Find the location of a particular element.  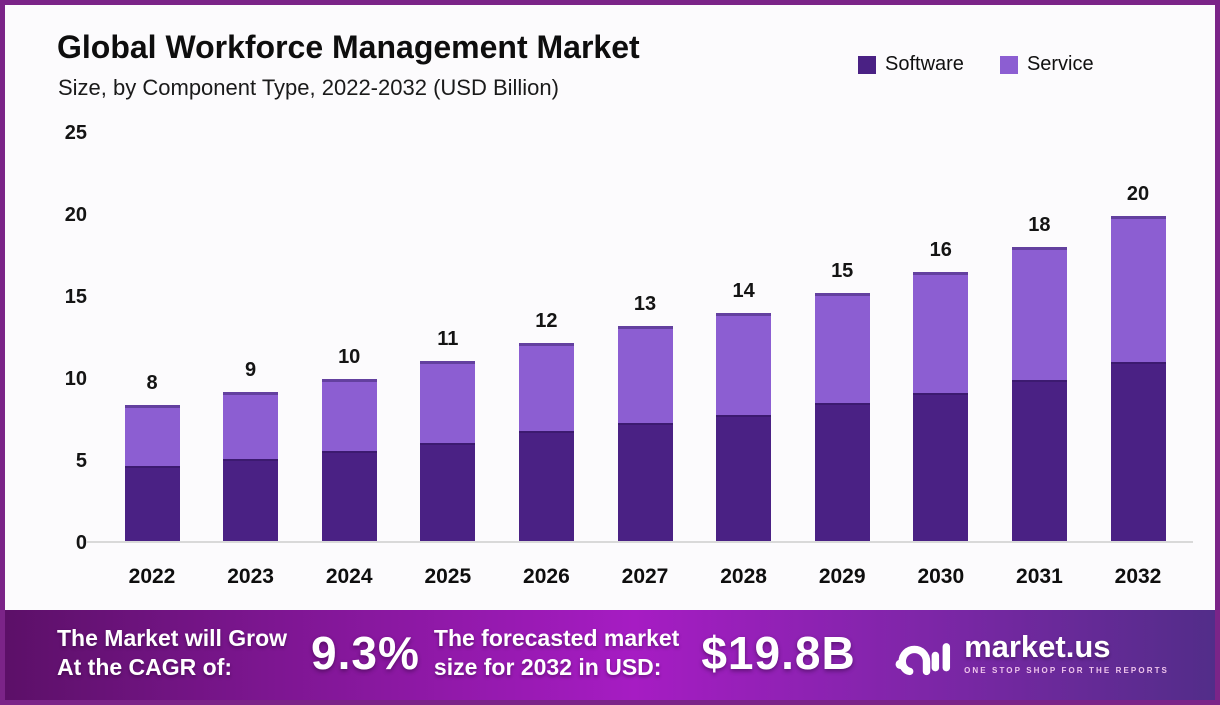

bar-segment-service-2026 is located at coordinates (546, 387).